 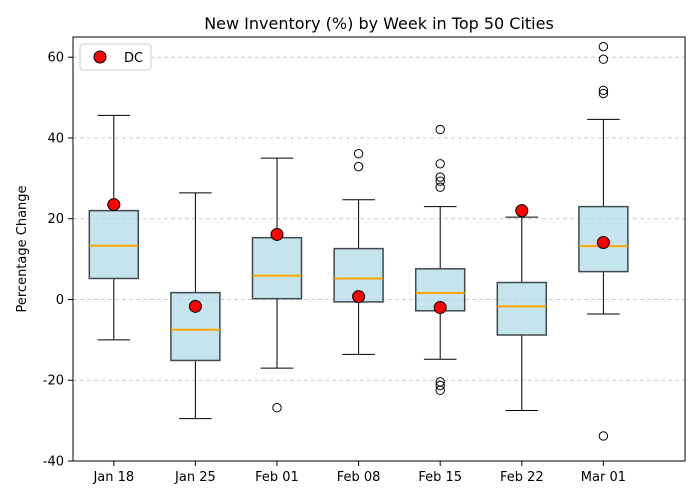 I want to click on legend: DC, so click(x=115, y=57).